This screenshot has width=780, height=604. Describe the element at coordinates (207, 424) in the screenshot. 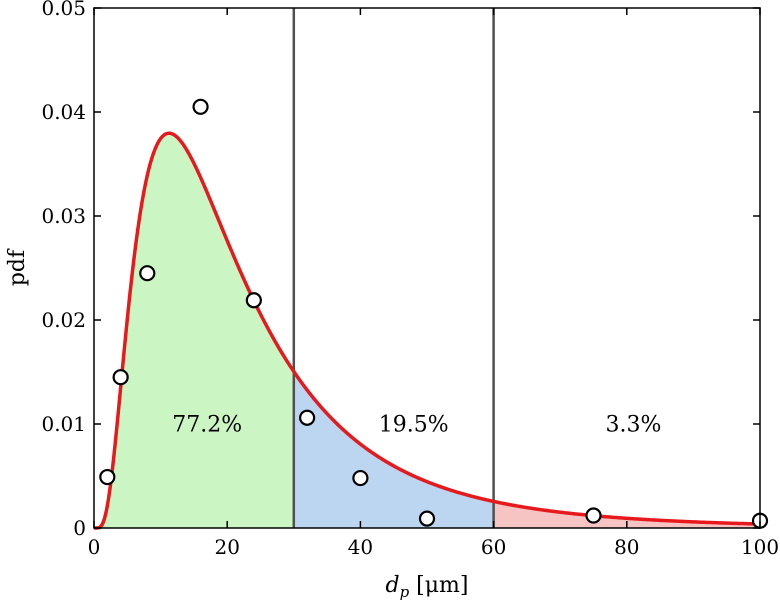

I see `region-label-1: 77.2%` at that location.